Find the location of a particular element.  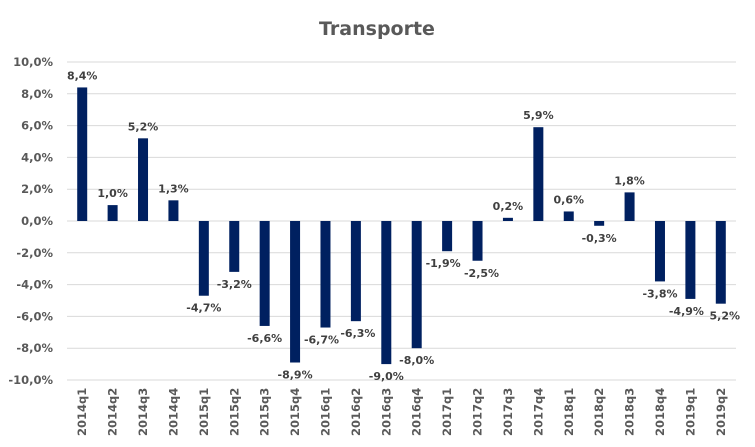

y-tick-label: 2,0% is located at coordinates (37, 189).